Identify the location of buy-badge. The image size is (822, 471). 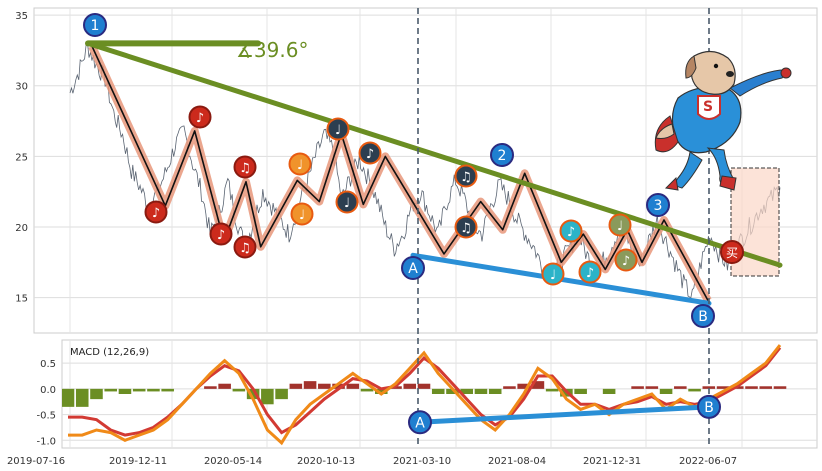
(732, 252).